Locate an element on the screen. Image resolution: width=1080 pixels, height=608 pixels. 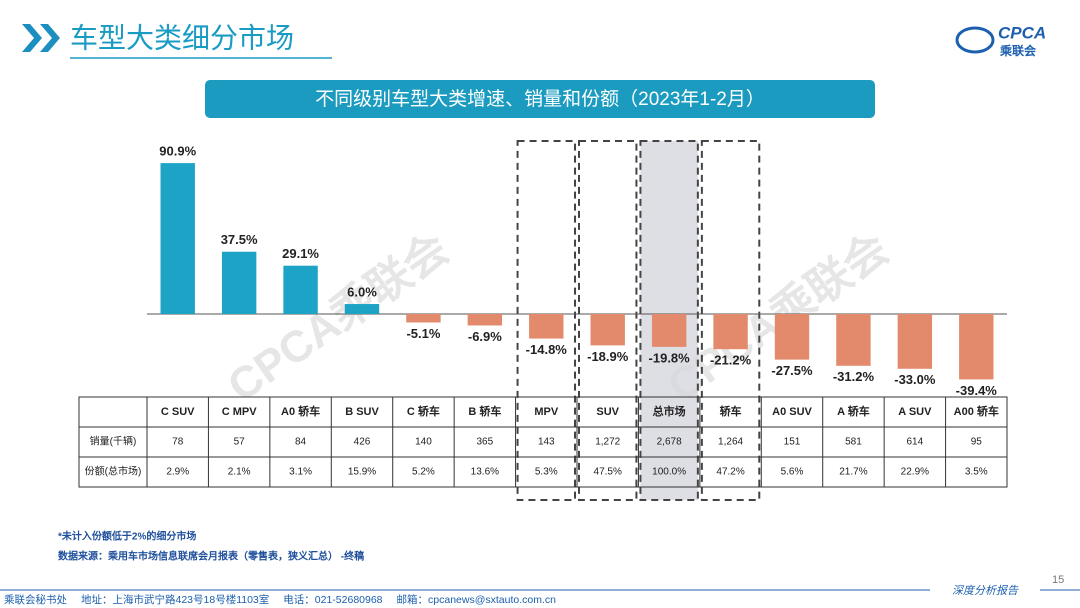
row-label: 销量(千辆) is located at coordinates (113, 441).